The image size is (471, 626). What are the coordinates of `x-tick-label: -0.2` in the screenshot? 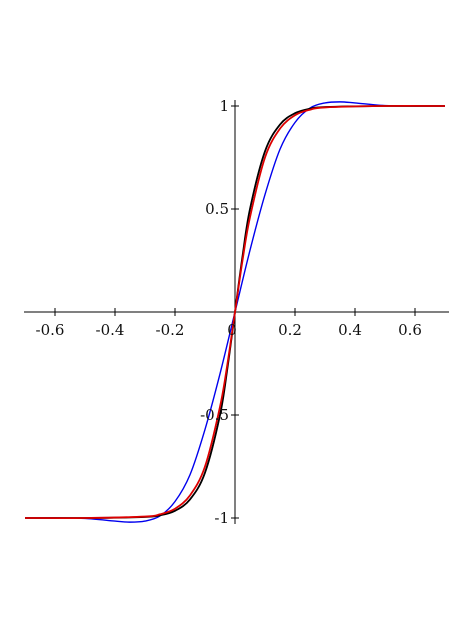 It's located at (170, 330).